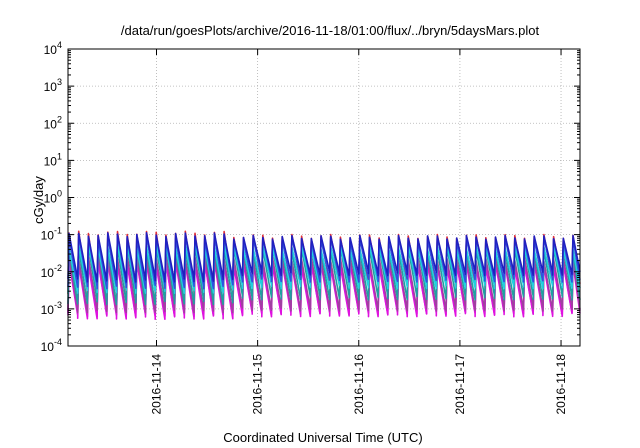  Describe the element at coordinates (53, 197) in the screenshot. I see `y-tick-label: 10⁰` at that location.